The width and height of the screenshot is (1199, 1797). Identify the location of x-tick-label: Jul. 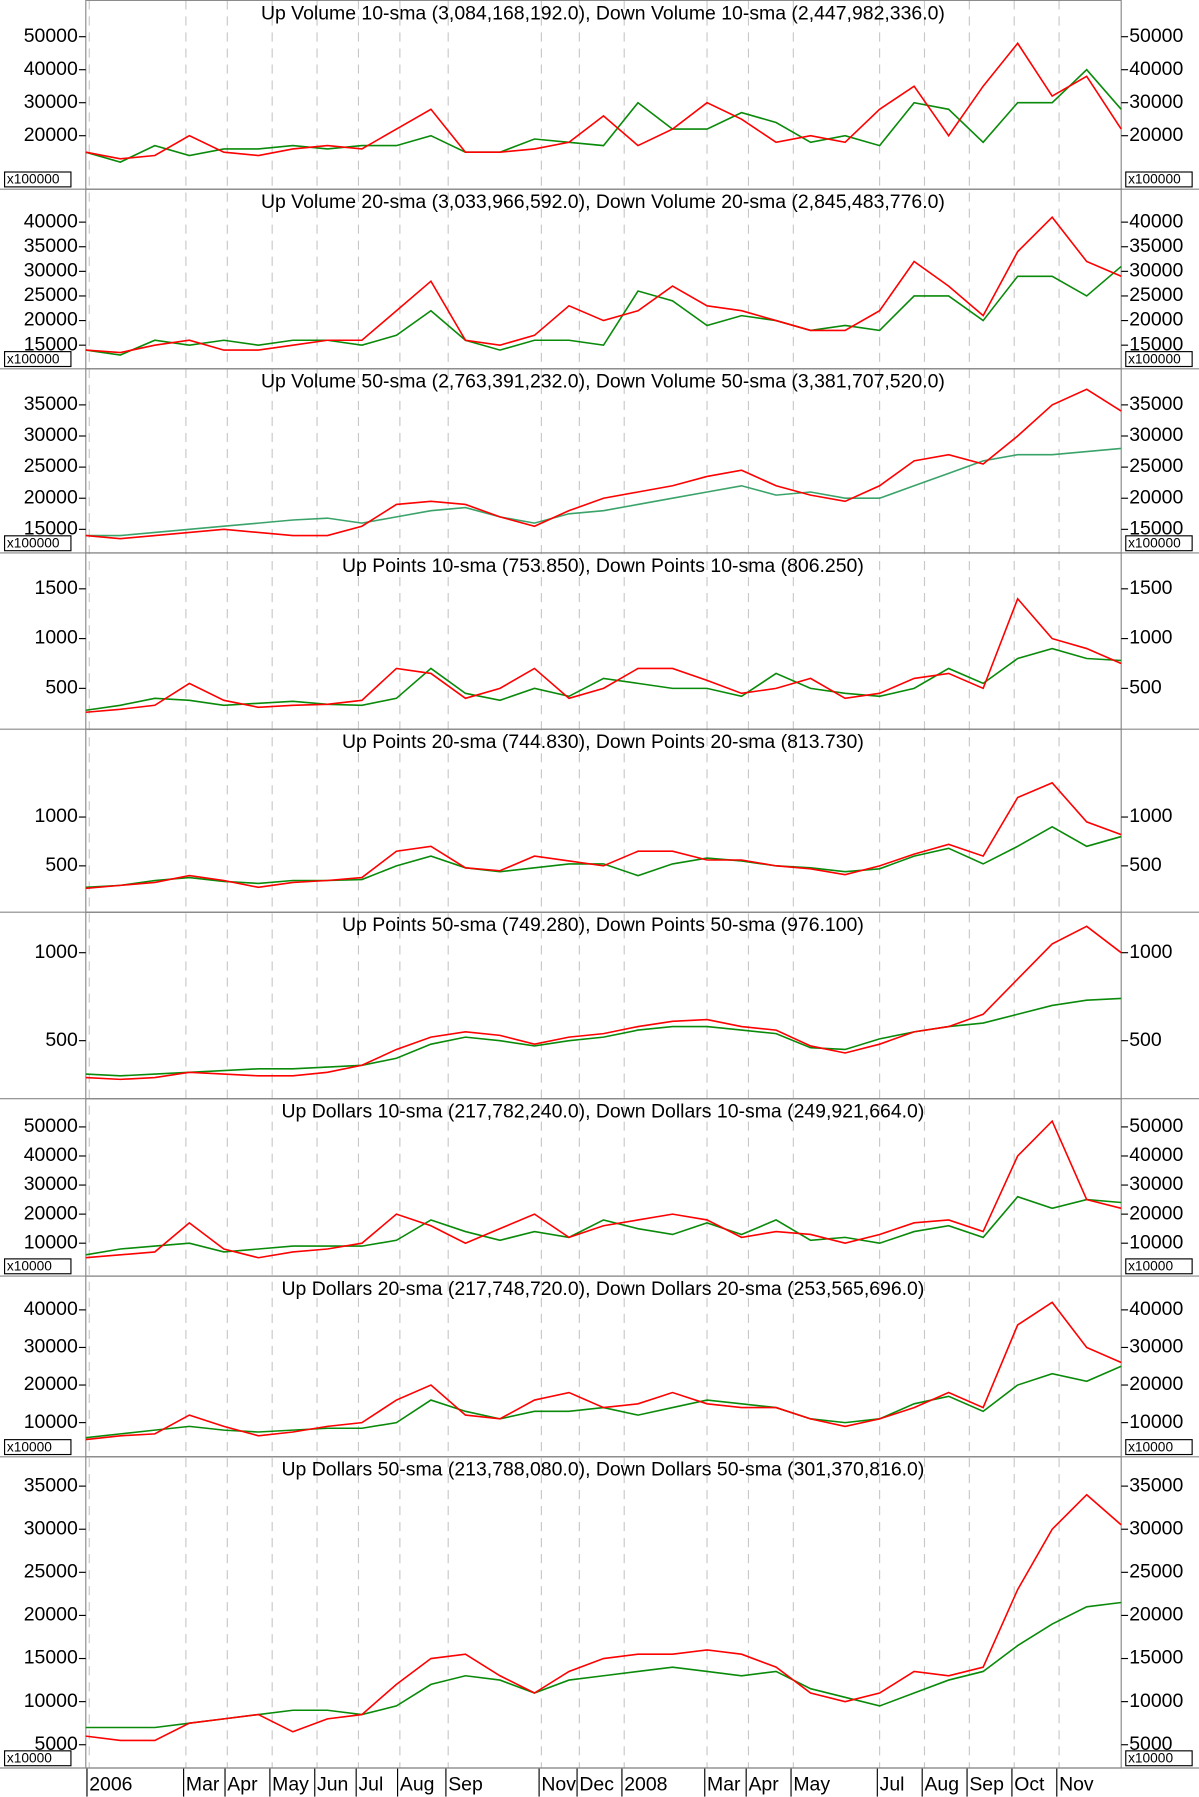
(892, 1784).